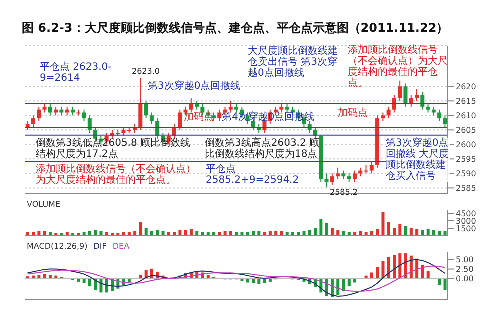 The height and width of the screenshot is (324, 499). Describe the element at coordinates (466, 145) in the screenshot. I see `y-tick-label: 2600` at that location.